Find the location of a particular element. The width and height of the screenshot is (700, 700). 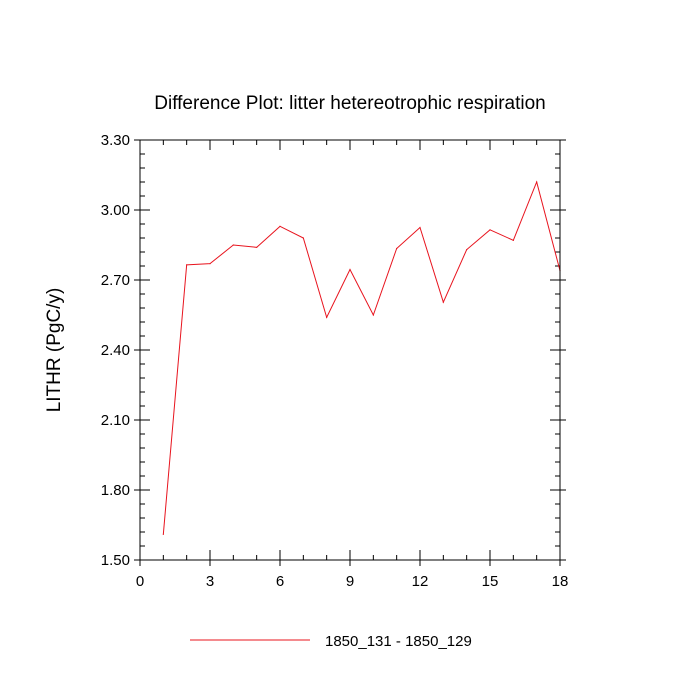

y-tick-label: 3.30 is located at coordinates (115, 140).